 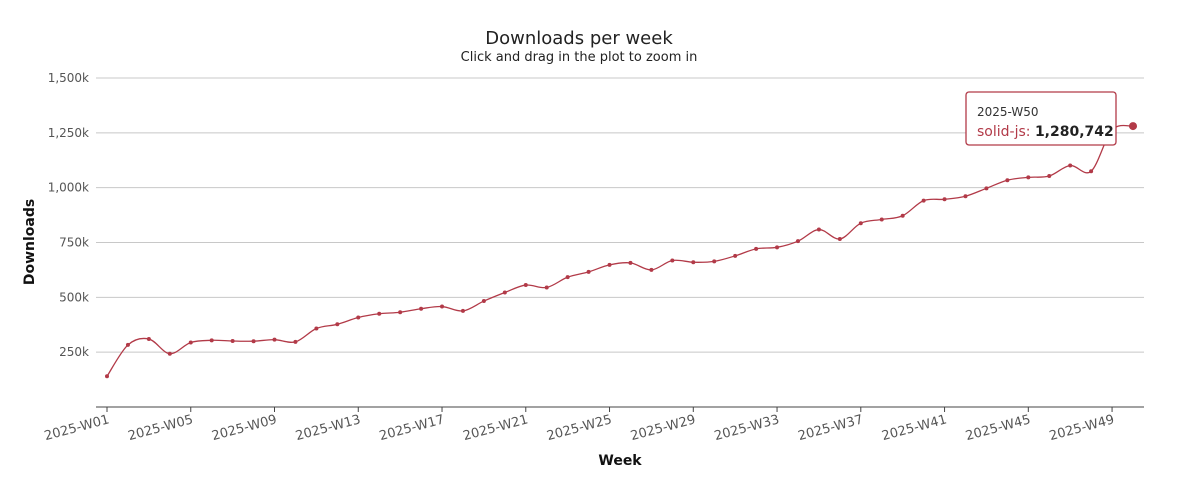 I want to click on data-point-2025-W25, so click(x=609, y=264).